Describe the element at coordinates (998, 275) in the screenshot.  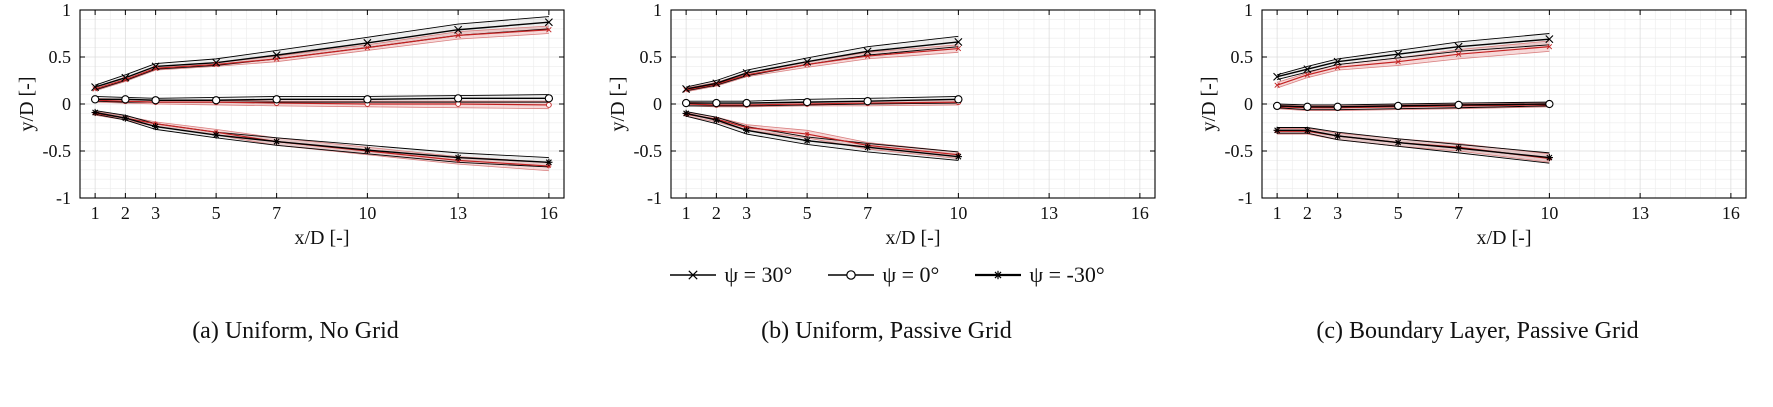
I see `asterisk-marker-line-icon` at that location.